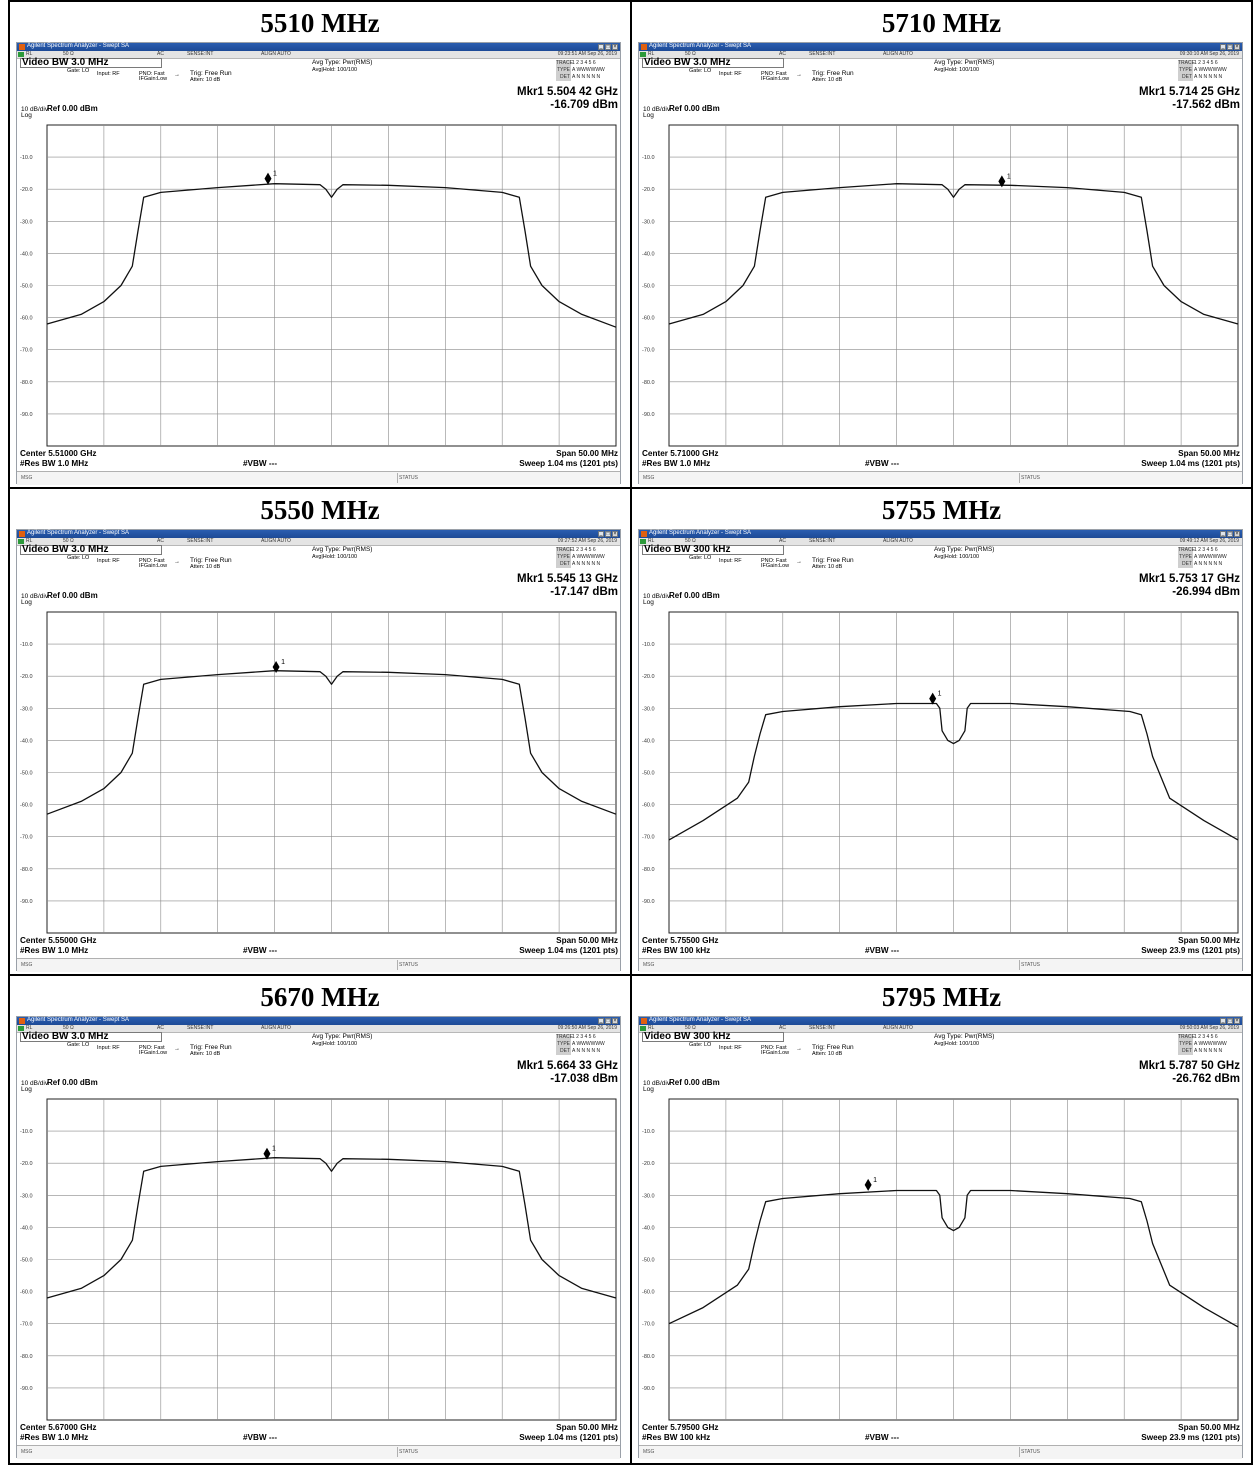 The width and height of the screenshot is (1253, 1465). What do you see at coordinates (108, 74) in the screenshot?
I see `input-label: Input: RF` at bounding box center [108, 74].